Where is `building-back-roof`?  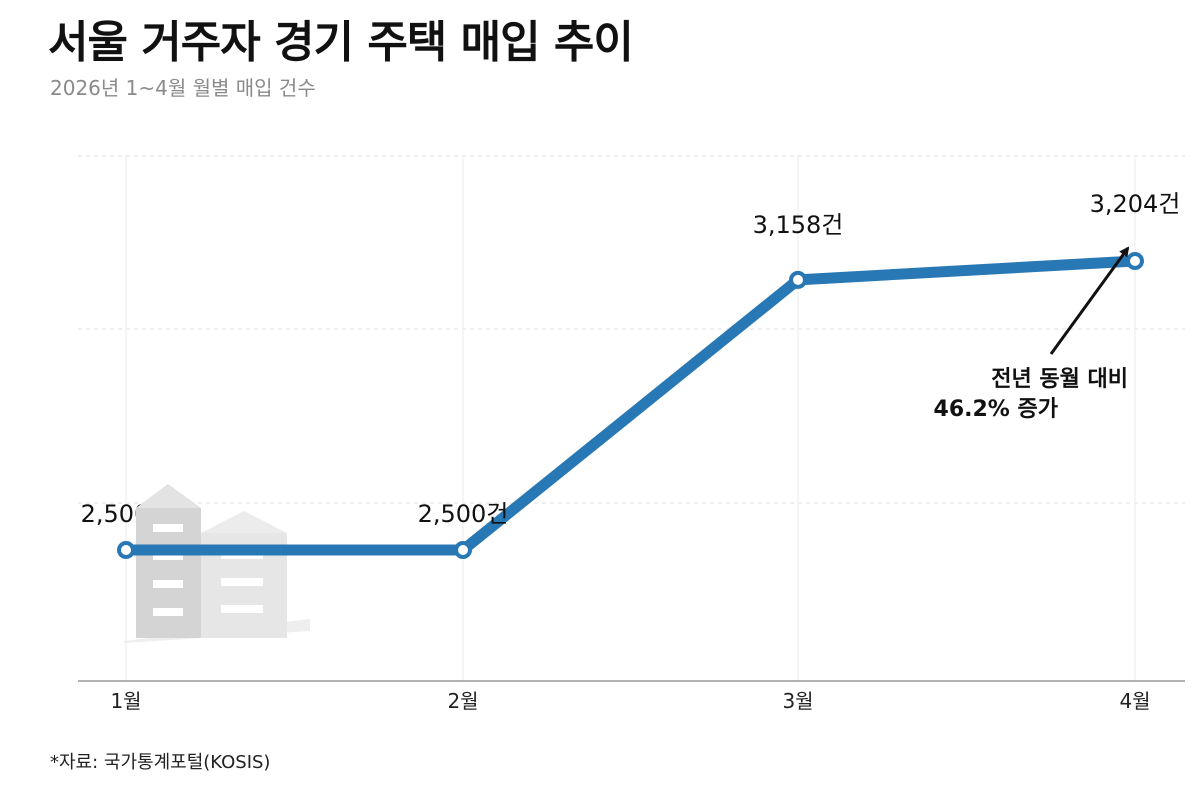
building-back-roof is located at coordinates (244, 522).